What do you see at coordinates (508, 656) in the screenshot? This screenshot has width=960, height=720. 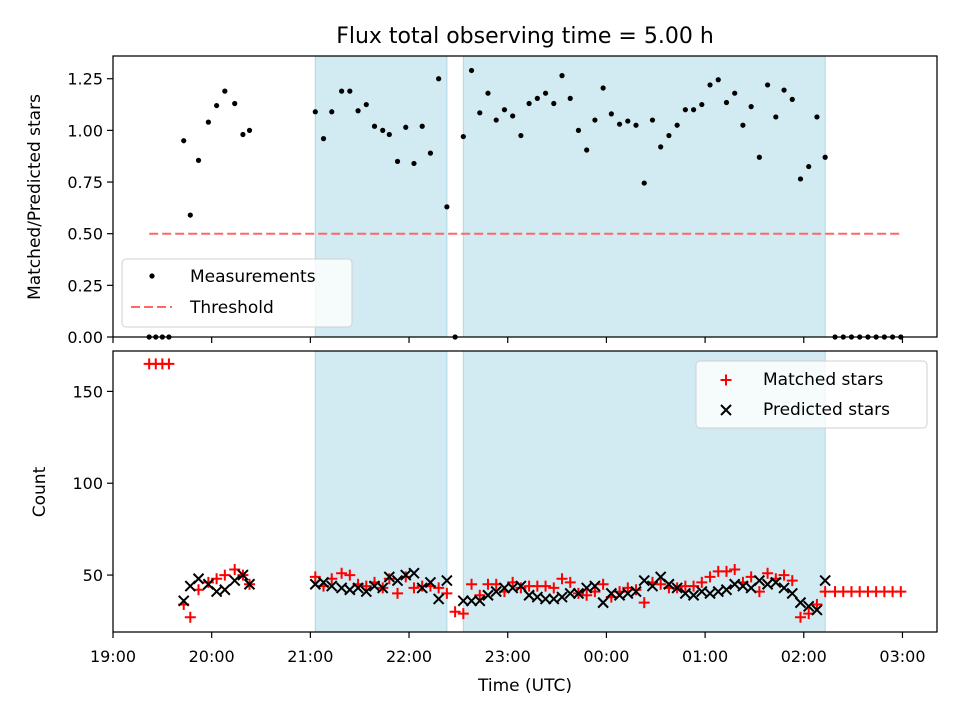 I see `x-tick-label: 23:00` at bounding box center [508, 656].